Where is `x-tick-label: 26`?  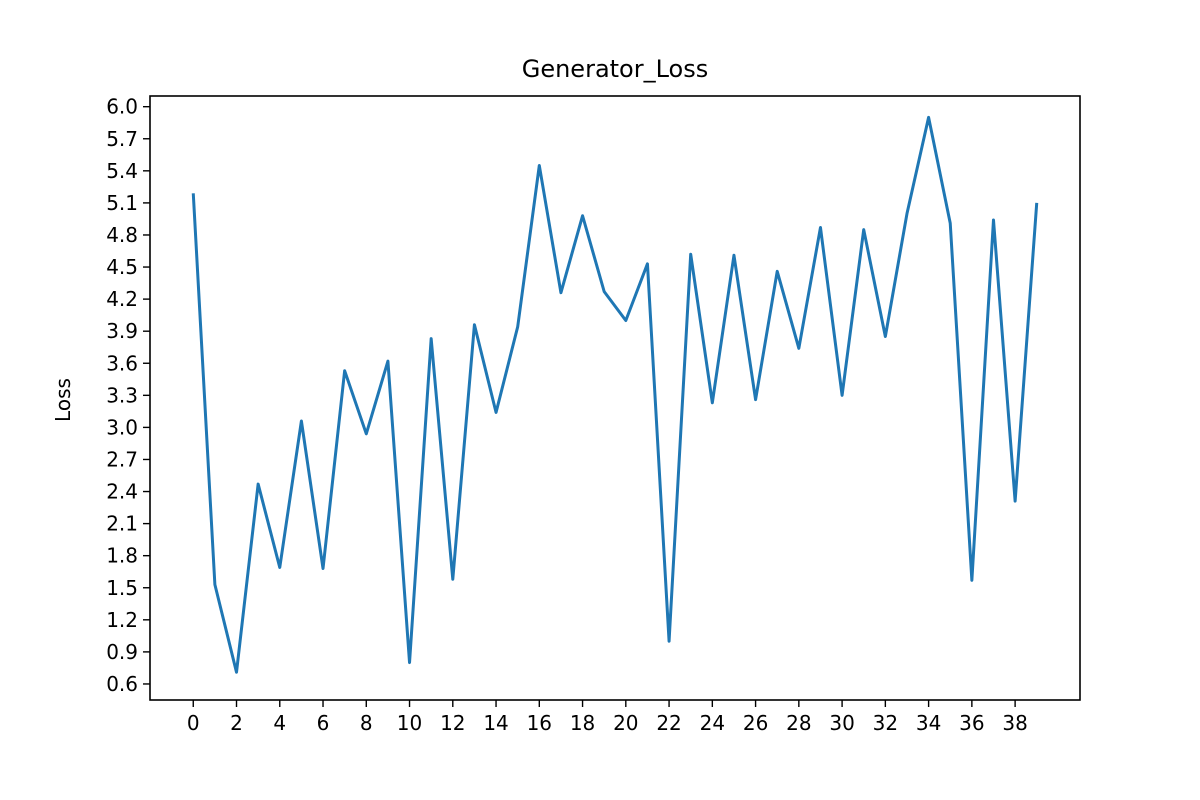 x-tick-label: 26 is located at coordinates (755, 723).